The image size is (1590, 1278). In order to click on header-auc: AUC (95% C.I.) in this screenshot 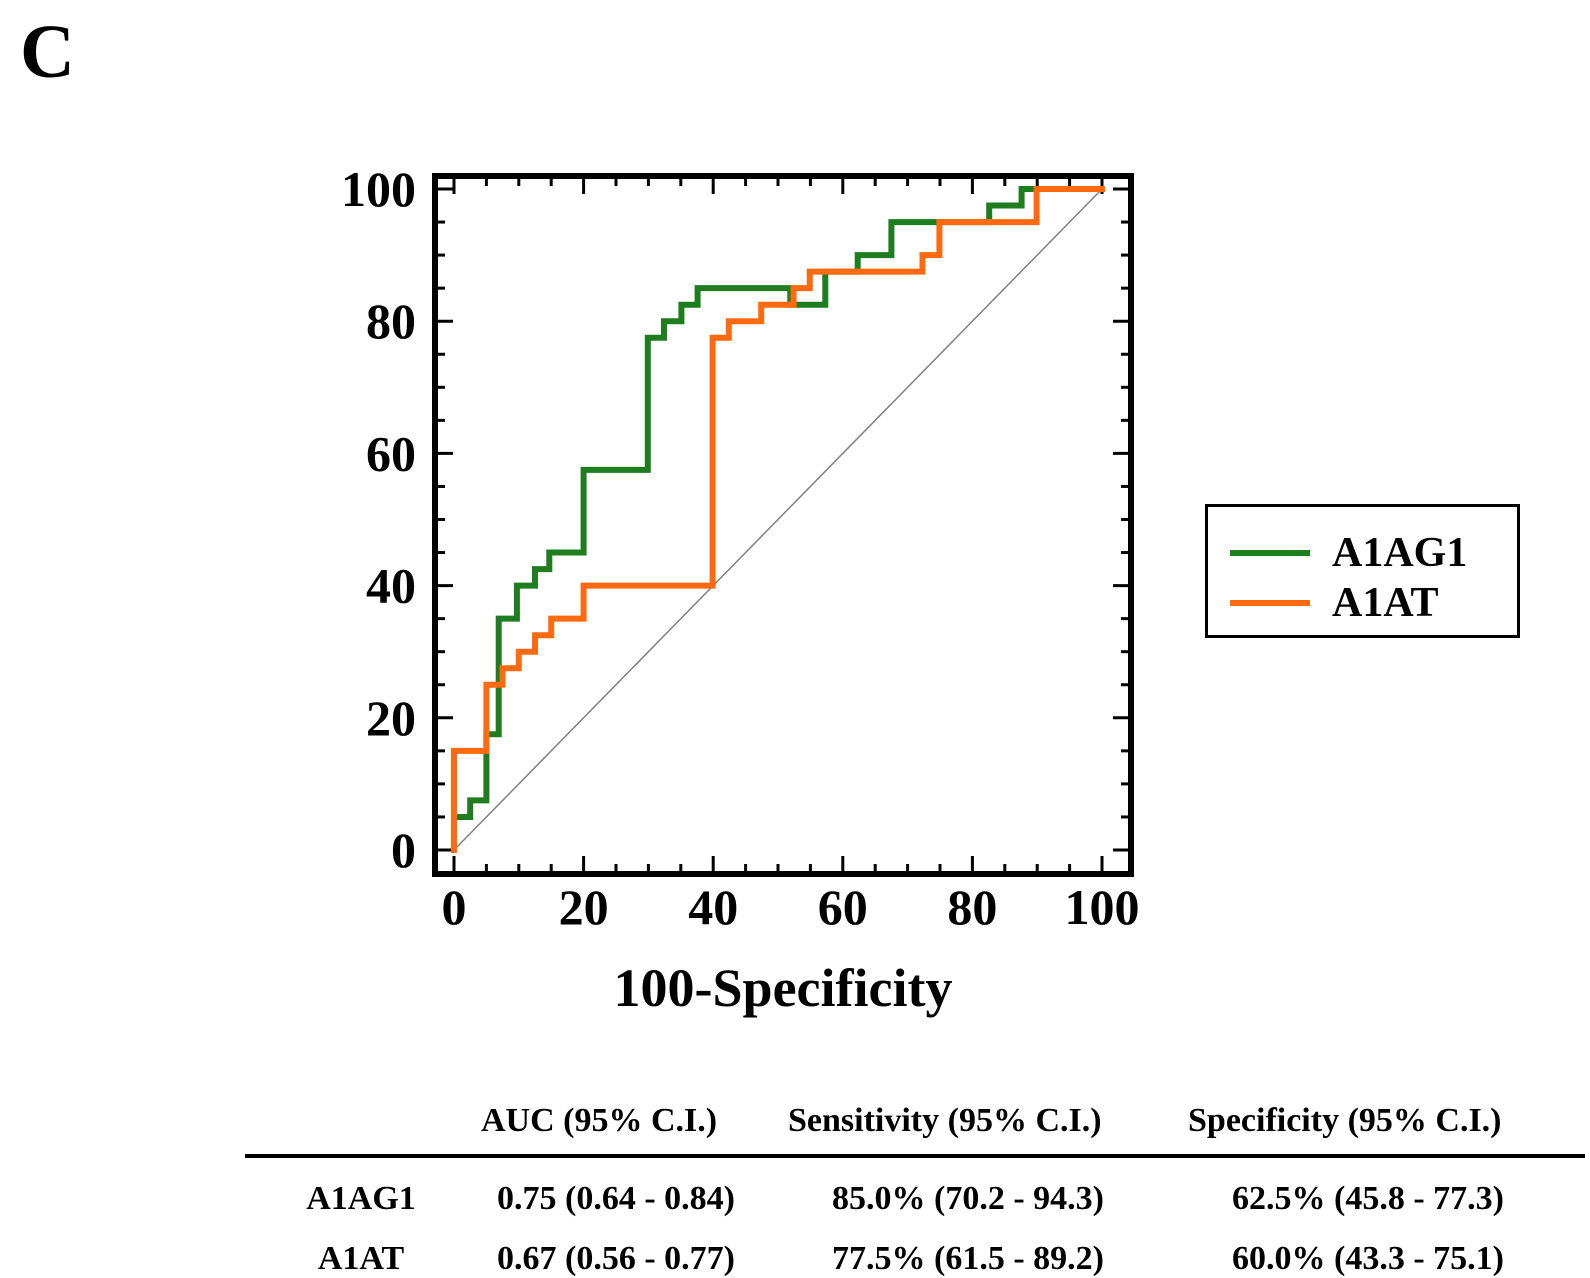, I will do `click(599, 1120)`.